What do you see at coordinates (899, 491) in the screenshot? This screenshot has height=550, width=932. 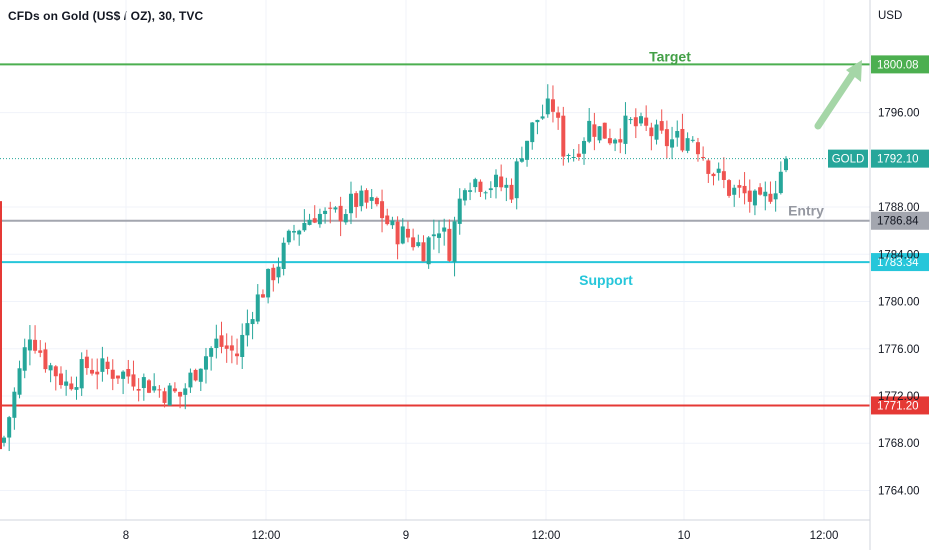 I see `y-tick-label: 1764.00` at bounding box center [899, 491].